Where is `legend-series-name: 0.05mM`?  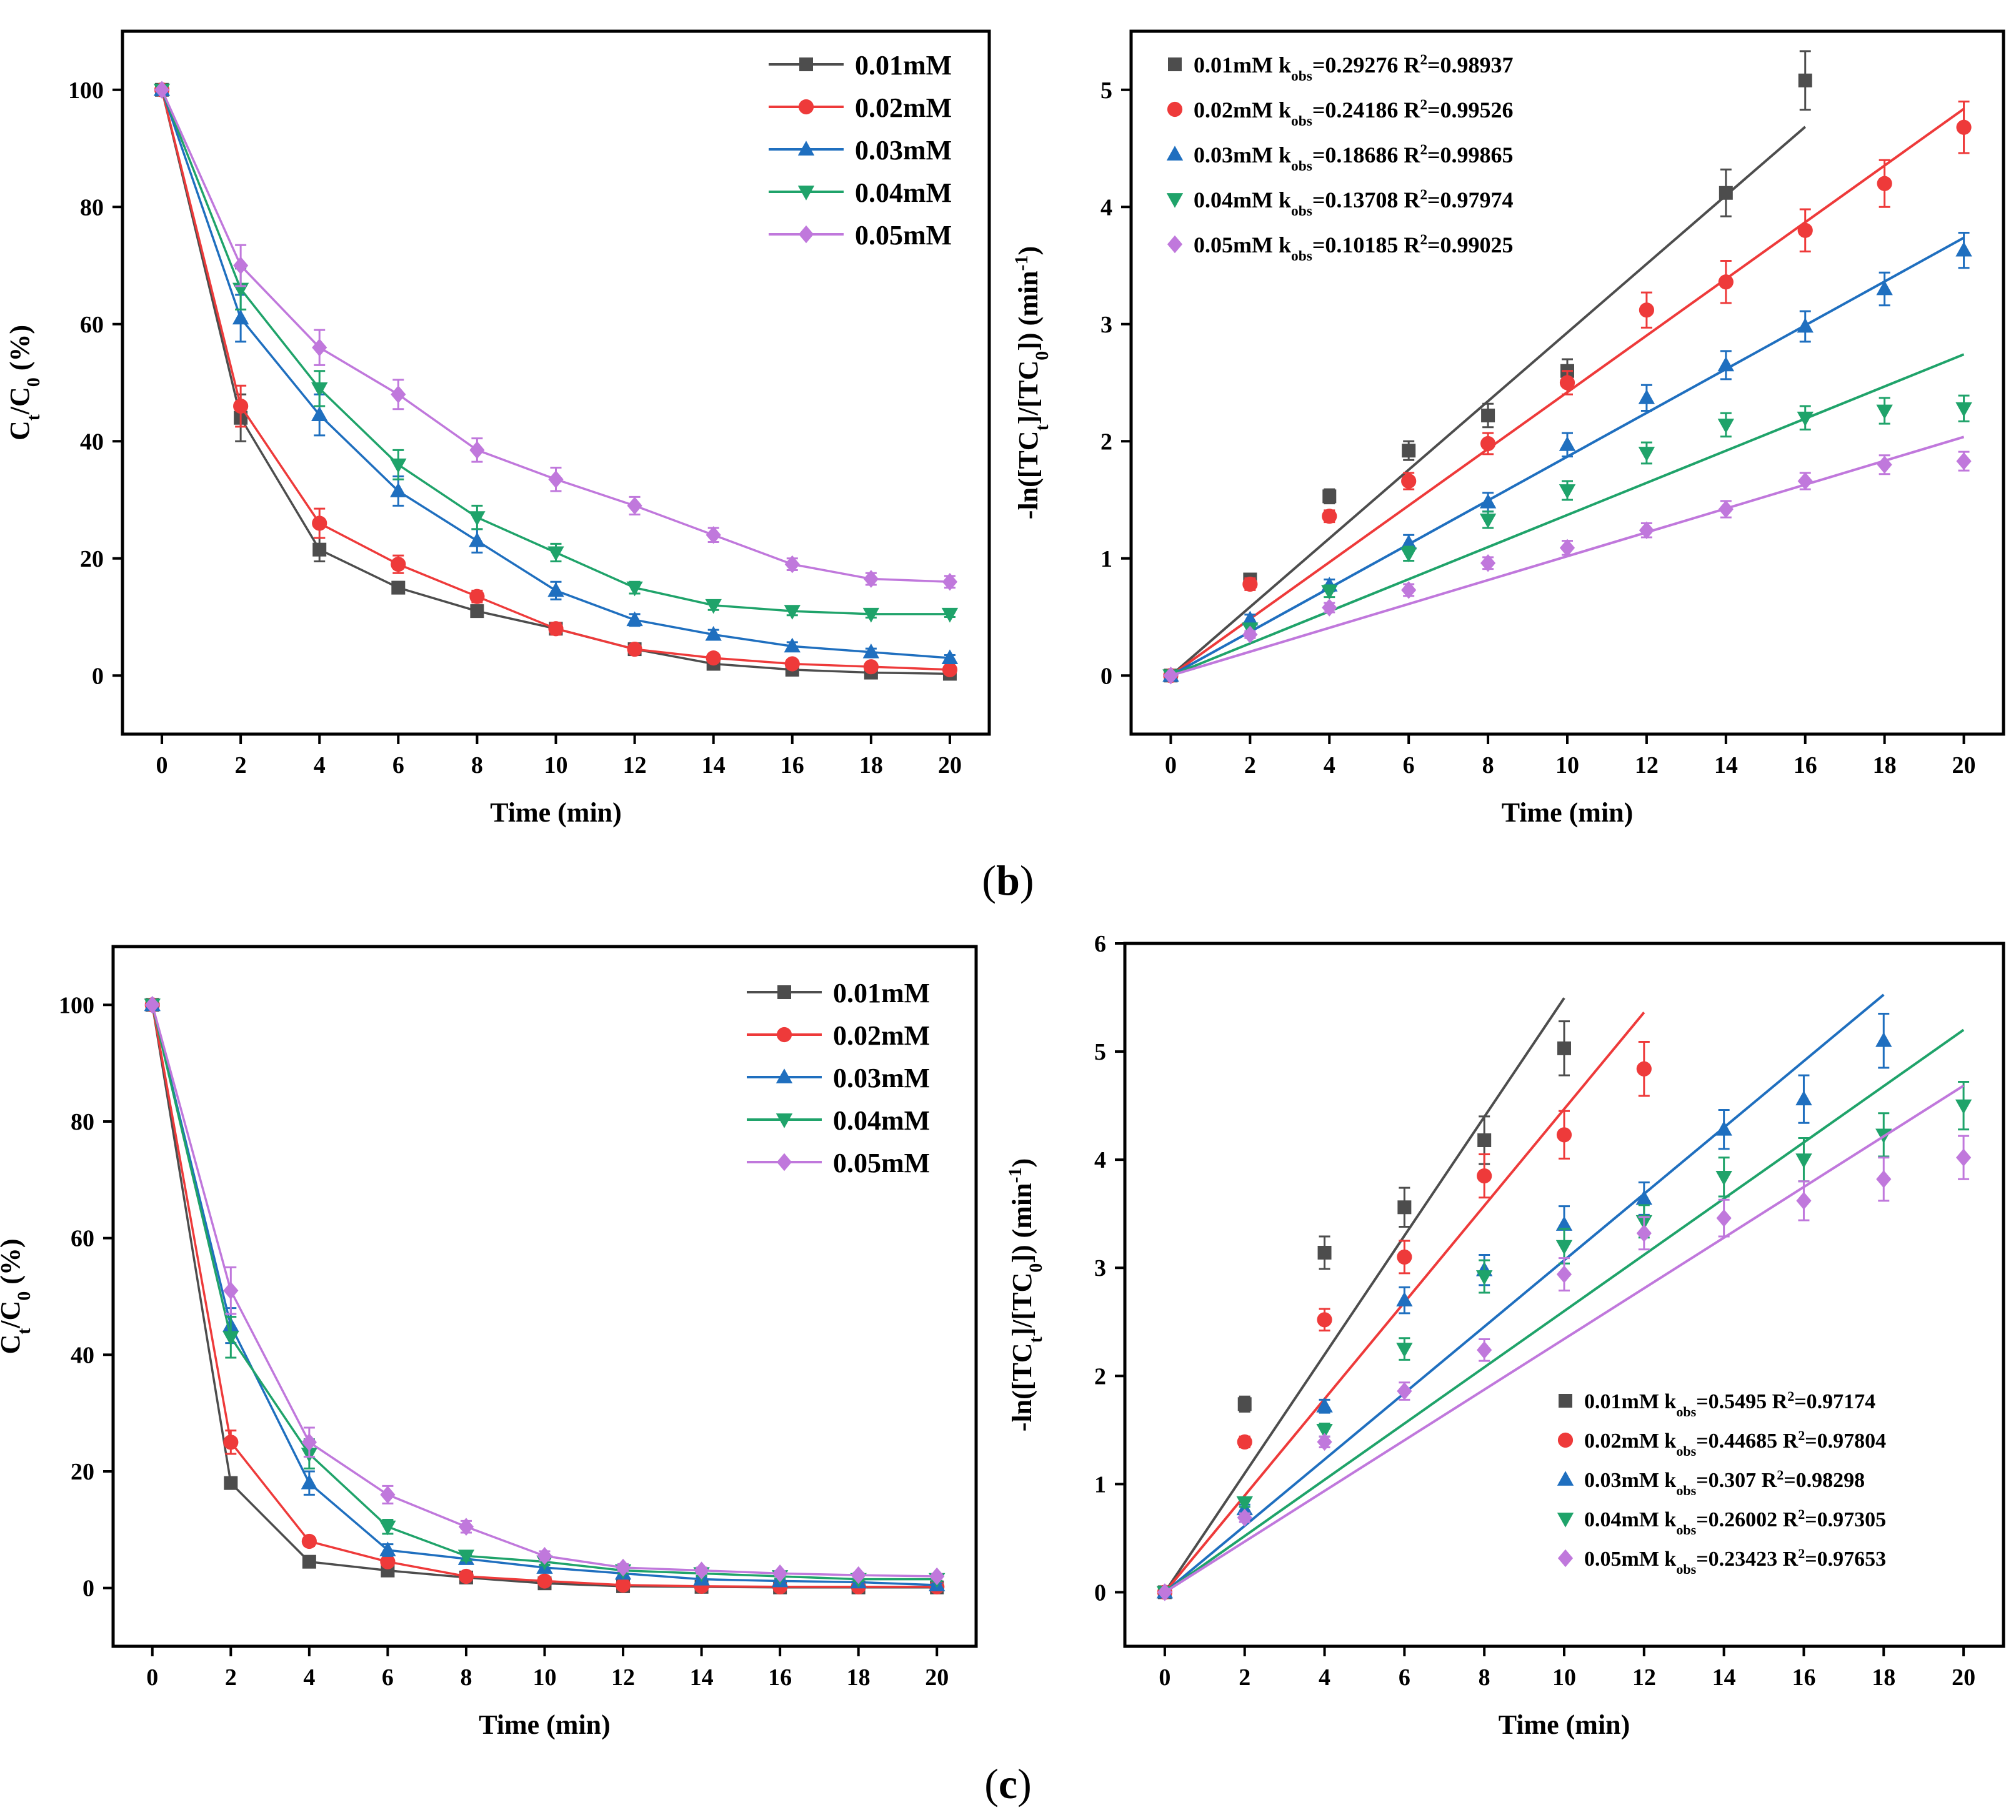
legend-series-name: 0.05mM is located at coordinates (1233, 244).